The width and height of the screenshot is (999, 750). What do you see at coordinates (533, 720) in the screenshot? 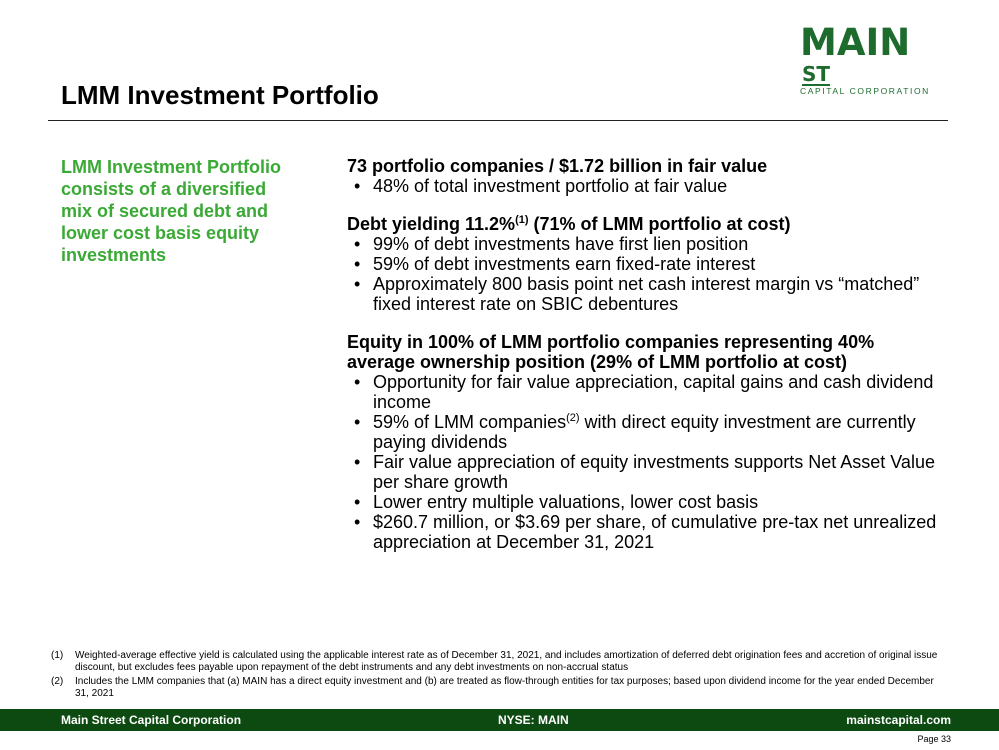
I see `footer-ticker: NYSE: MAIN` at bounding box center [533, 720].